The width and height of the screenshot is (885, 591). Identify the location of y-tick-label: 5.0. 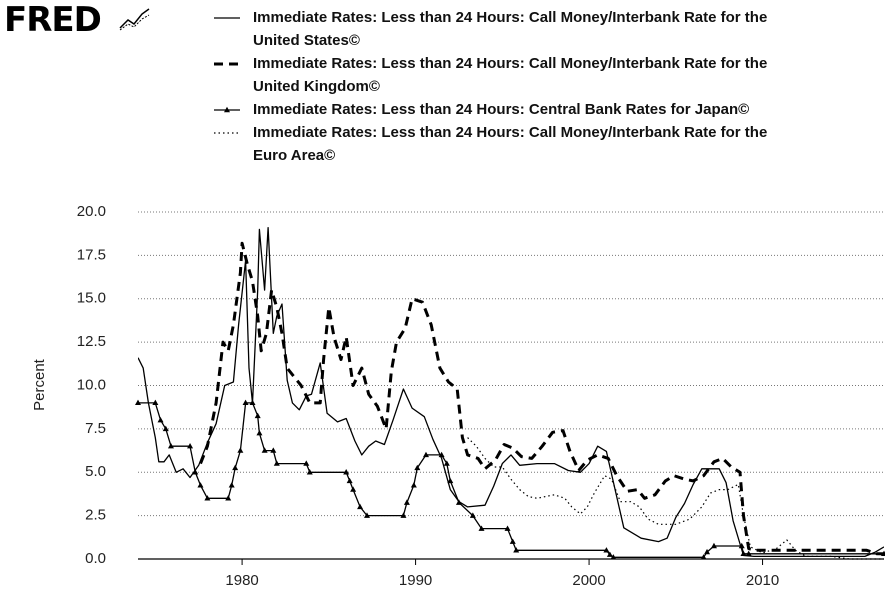
(95, 471).